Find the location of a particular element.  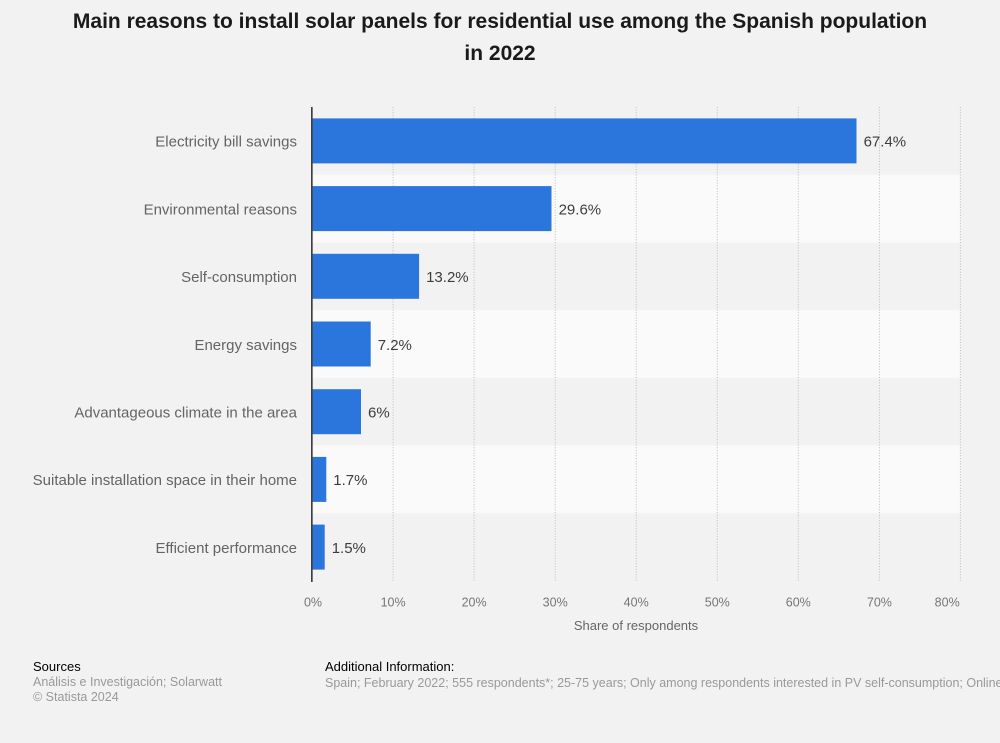

svg-text: 10% is located at coordinates (393, 603).